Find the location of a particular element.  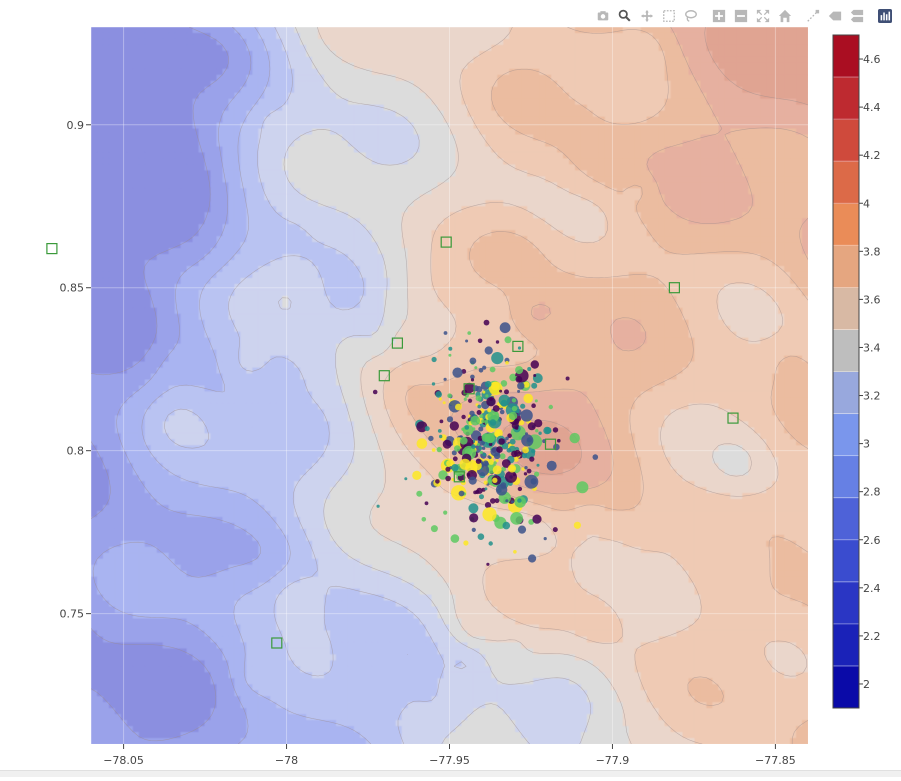

box-select-icon is located at coordinates (669, 16).